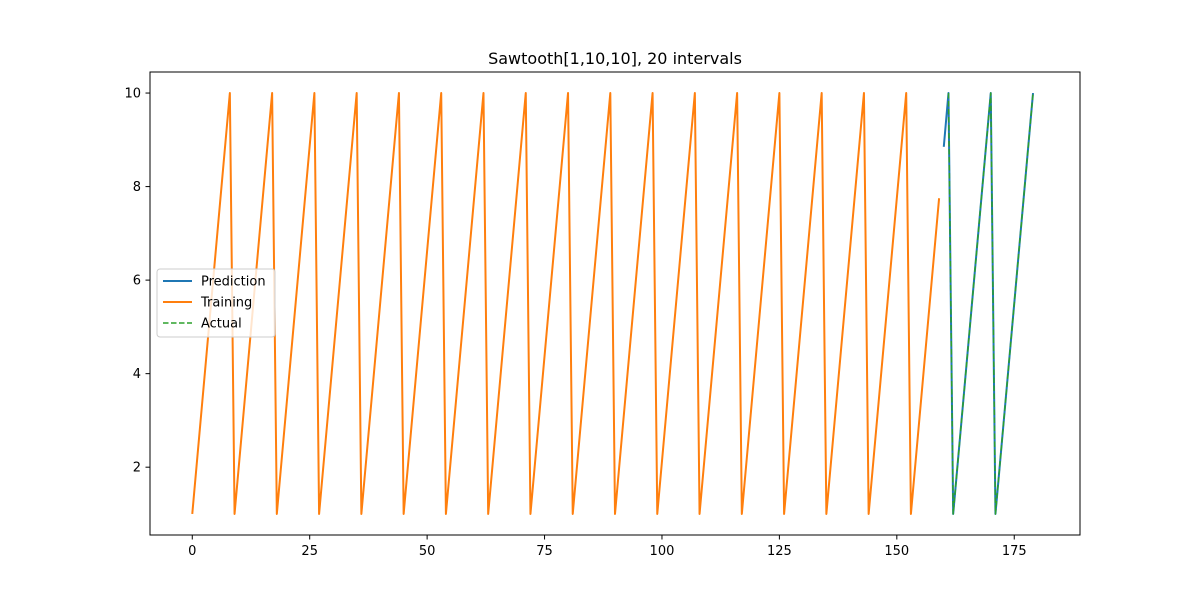  I want to click on x-tick-label: 100, so click(662, 551).